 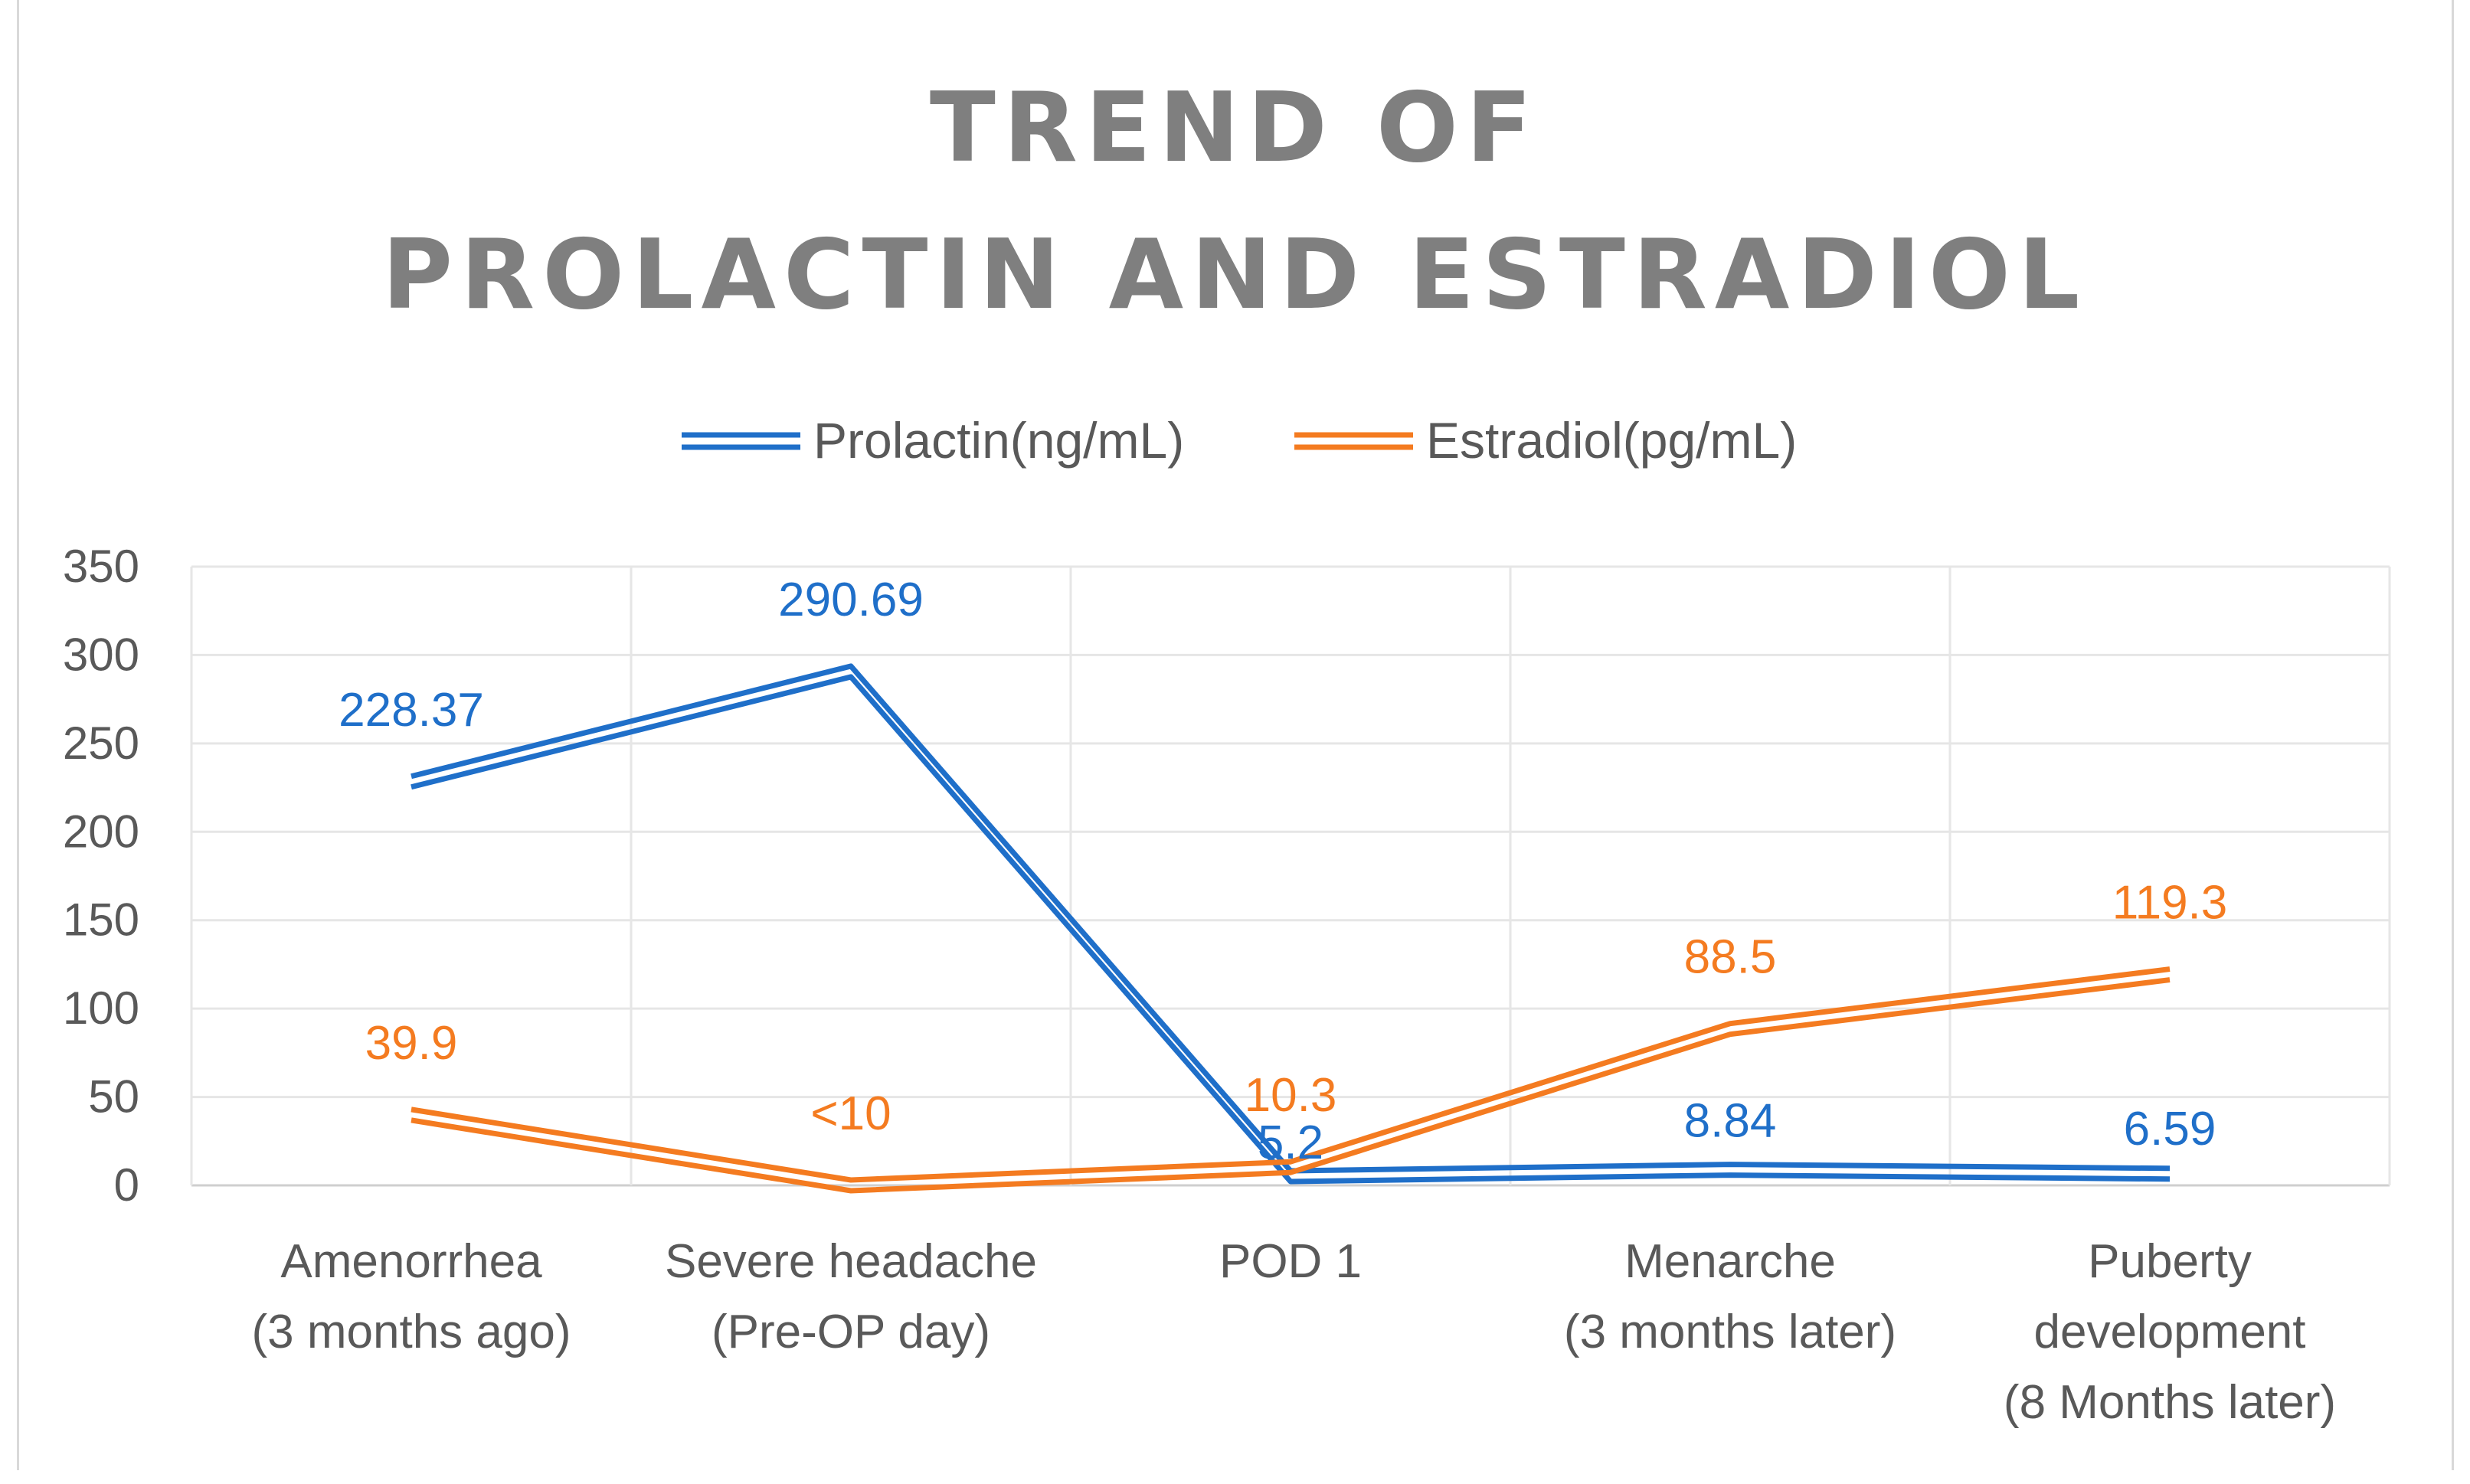 What do you see at coordinates (411, 1261) in the screenshot?
I see `x-category-label: Amenorrhea` at bounding box center [411, 1261].